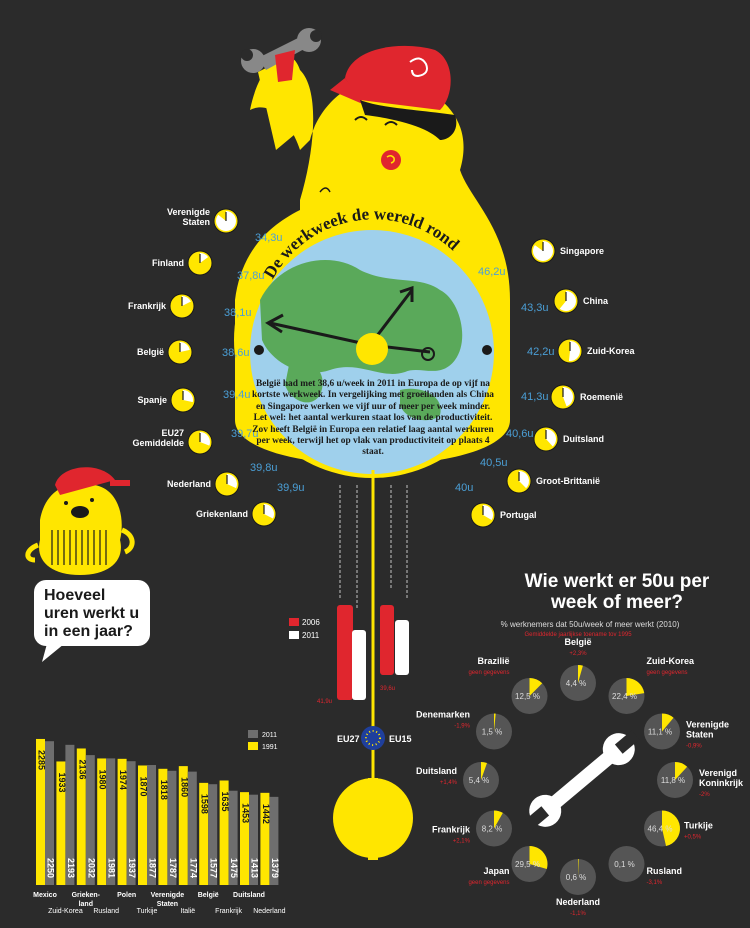 The height and width of the screenshot is (928, 750). I want to click on pie-icon: 46,4 %, so click(662, 828).